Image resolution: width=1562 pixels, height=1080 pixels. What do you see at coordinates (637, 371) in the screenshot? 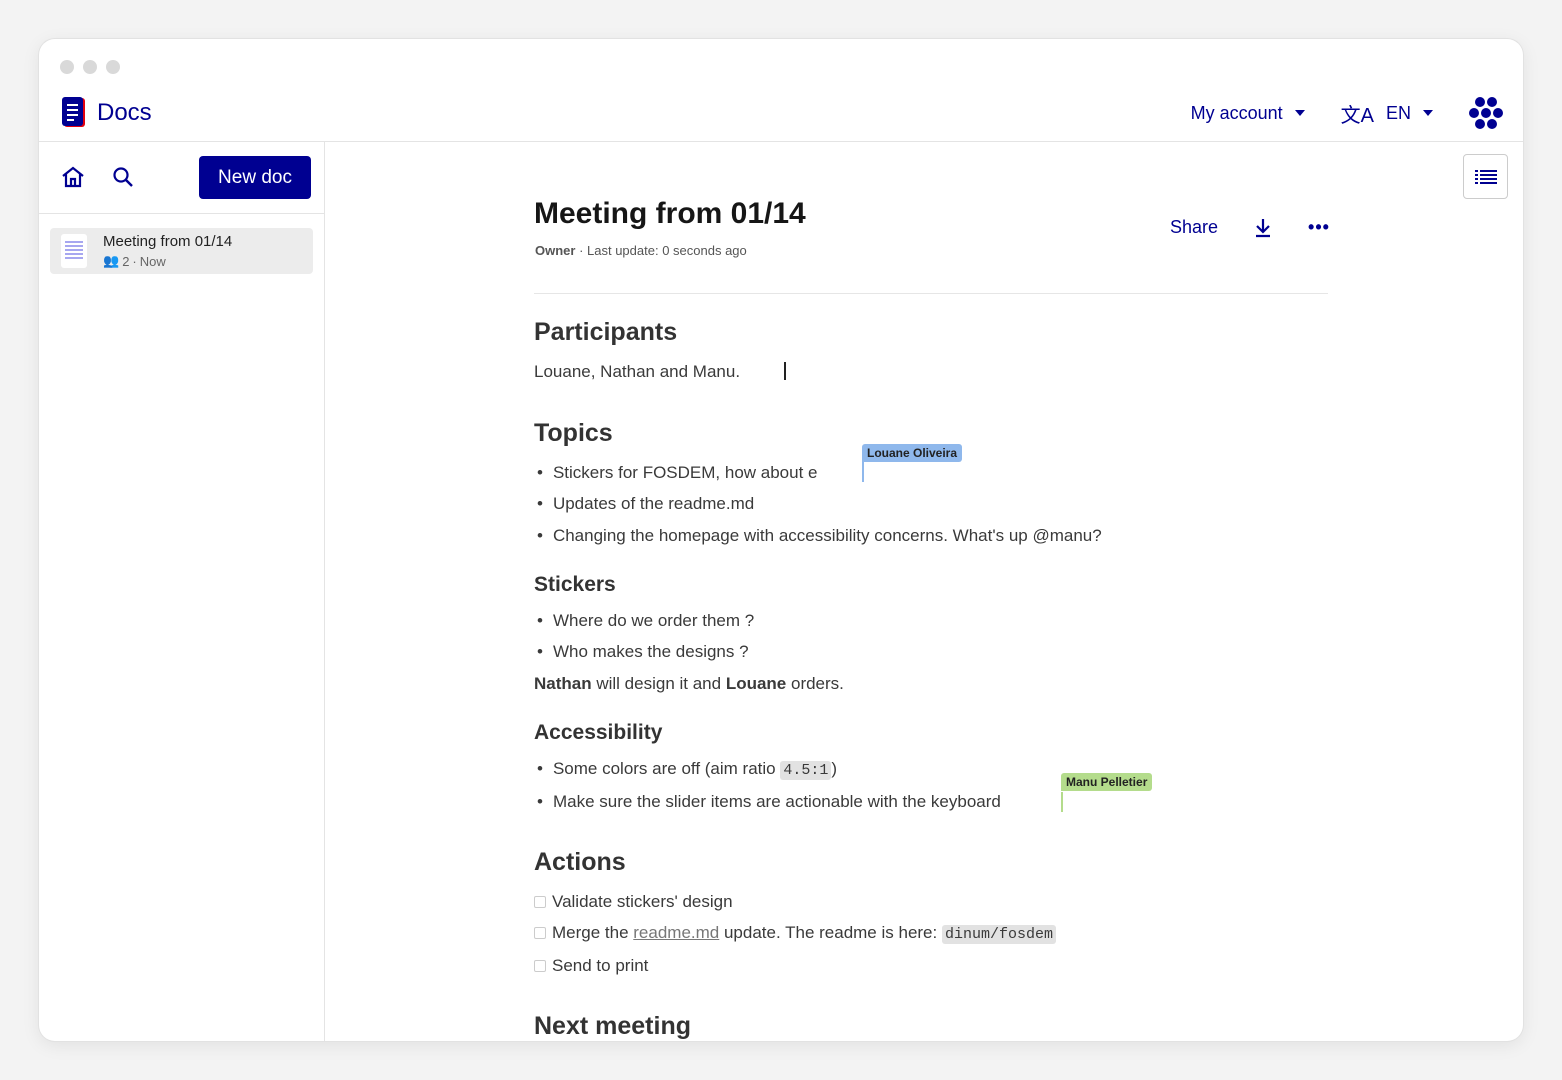
I see `participants-text: Louane, Nathan and Manu.` at bounding box center [637, 371].